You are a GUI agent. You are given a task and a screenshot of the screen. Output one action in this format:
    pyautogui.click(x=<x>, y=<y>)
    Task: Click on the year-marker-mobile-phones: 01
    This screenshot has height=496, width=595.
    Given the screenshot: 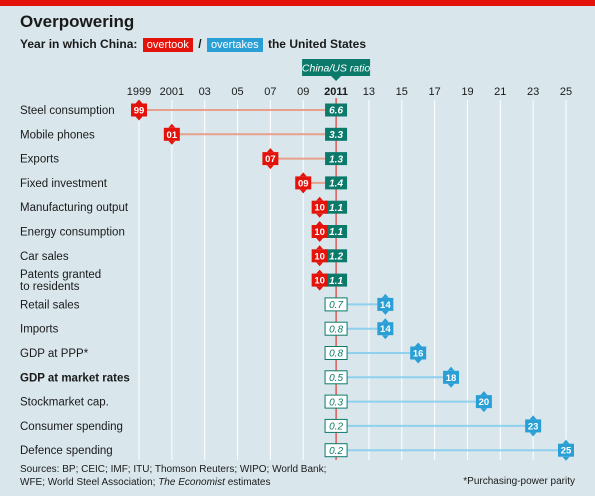 What is the action you would take?
    pyautogui.click(x=171, y=134)
    